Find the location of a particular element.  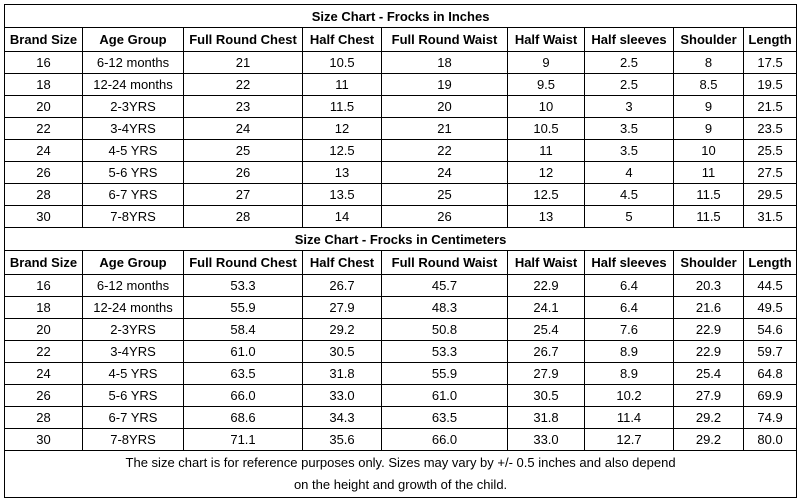

cell: 11.4 is located at coordinates (629, 417).